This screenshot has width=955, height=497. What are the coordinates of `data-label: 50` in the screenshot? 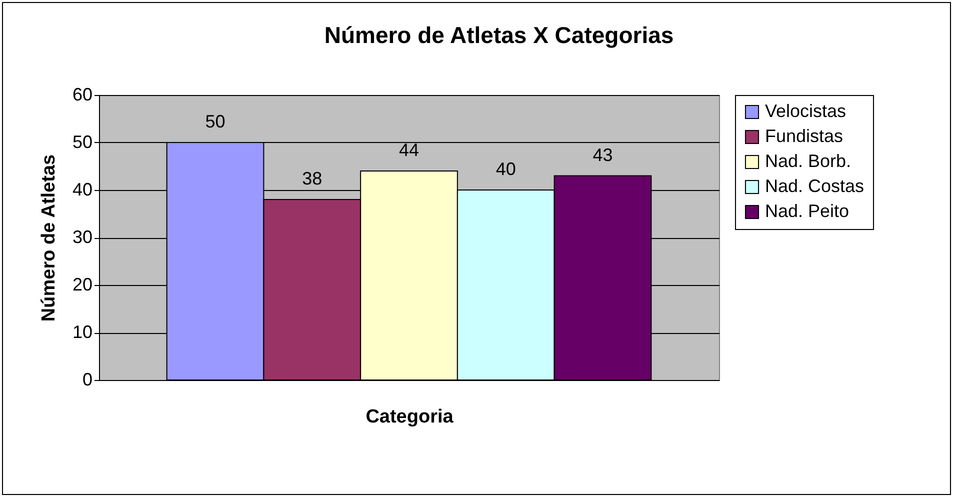 It's located at (215, 122).